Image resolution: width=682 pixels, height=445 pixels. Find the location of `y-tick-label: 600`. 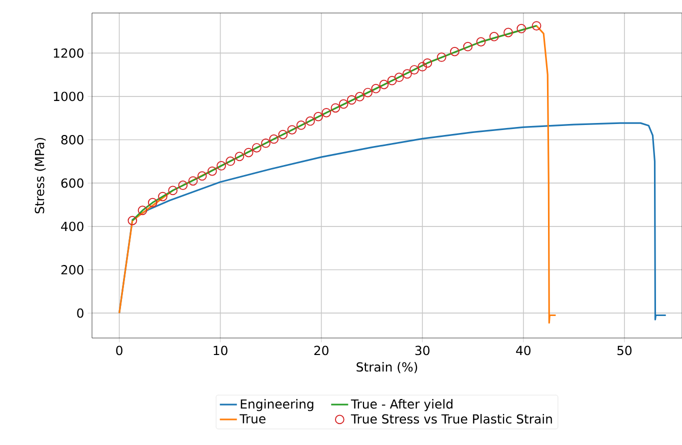

y-tick-label: 600 is located at coordinates (72, 183).